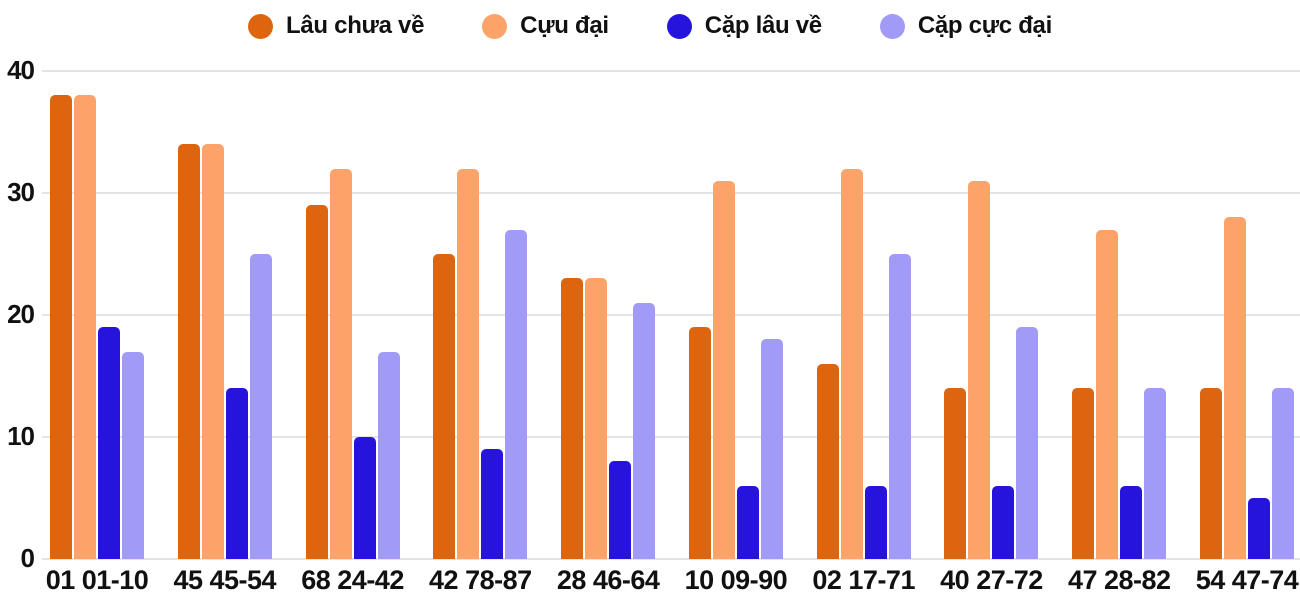 This screenshot has width=1300, height=600. Describe the element at coordinates (21, 191) in the screenshot. I see `y-axis-tick-label: 30` at that location.